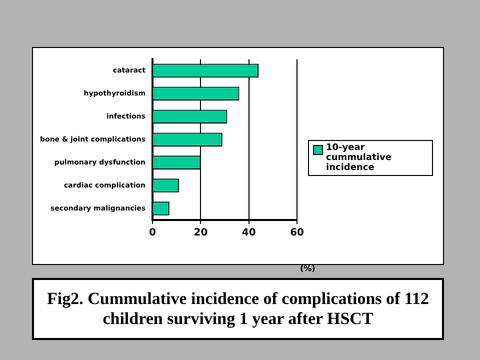 The image size is (480, 360). Describe the element at coordinates (249, 233) in the screenshot. I see `x-tick-label: 40` at that location.